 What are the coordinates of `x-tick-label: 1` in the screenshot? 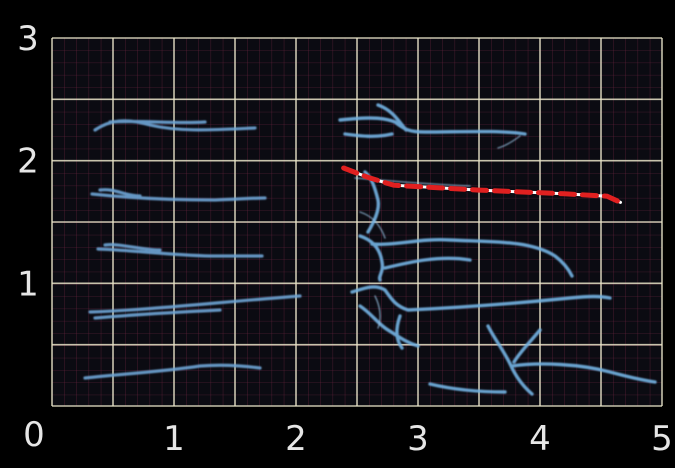 It's located at (174, 439).